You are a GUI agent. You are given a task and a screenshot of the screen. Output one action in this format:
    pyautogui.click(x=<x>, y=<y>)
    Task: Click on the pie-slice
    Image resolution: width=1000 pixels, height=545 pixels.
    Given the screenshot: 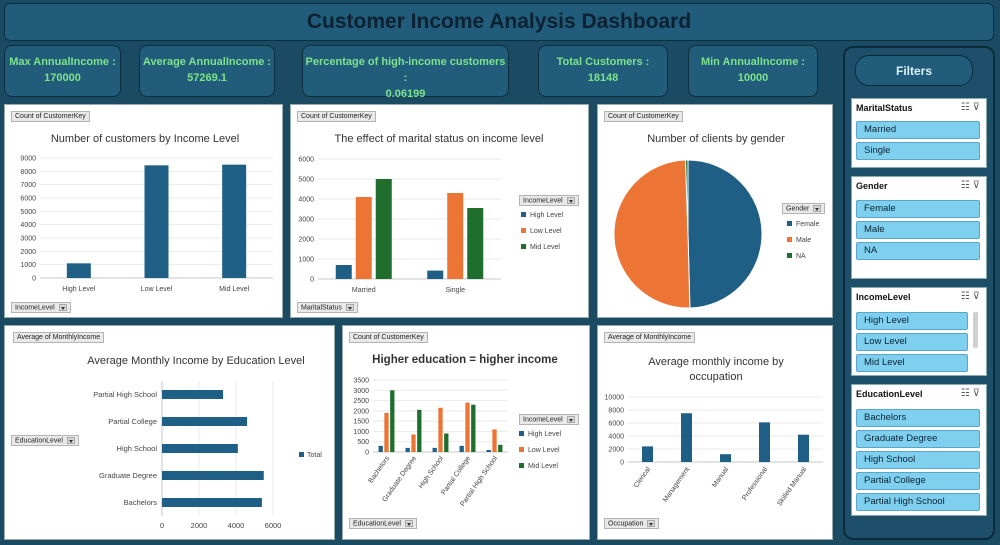 What is the action you would take?
    pyautogui.click(x=725, y=234)
    